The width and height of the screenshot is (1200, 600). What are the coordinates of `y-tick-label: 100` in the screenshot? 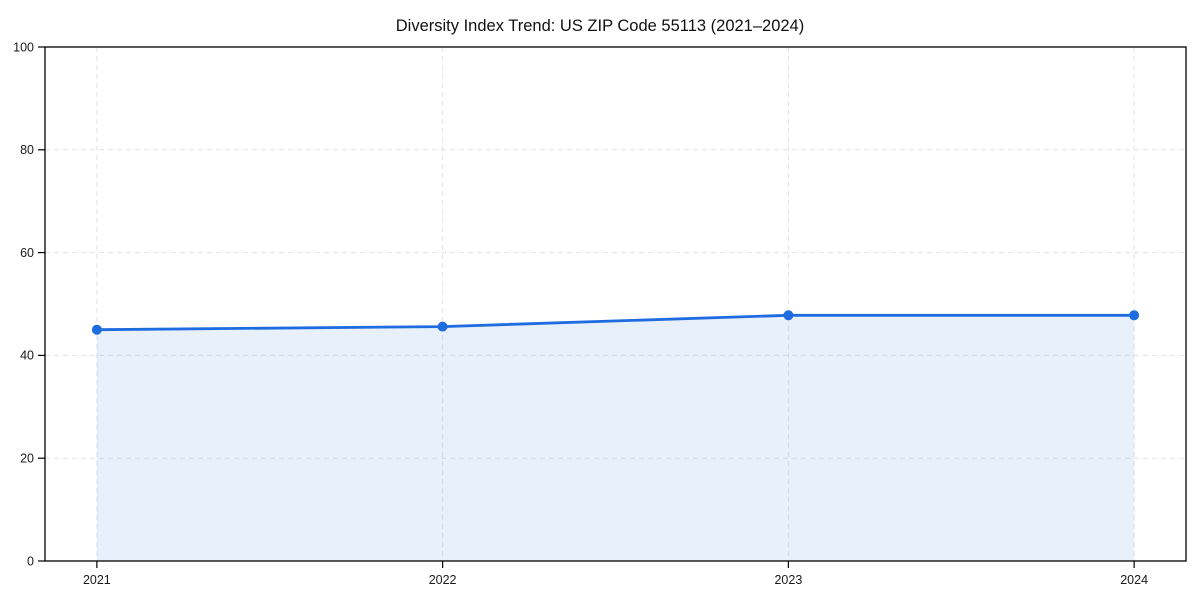 It's located at (23, 47).